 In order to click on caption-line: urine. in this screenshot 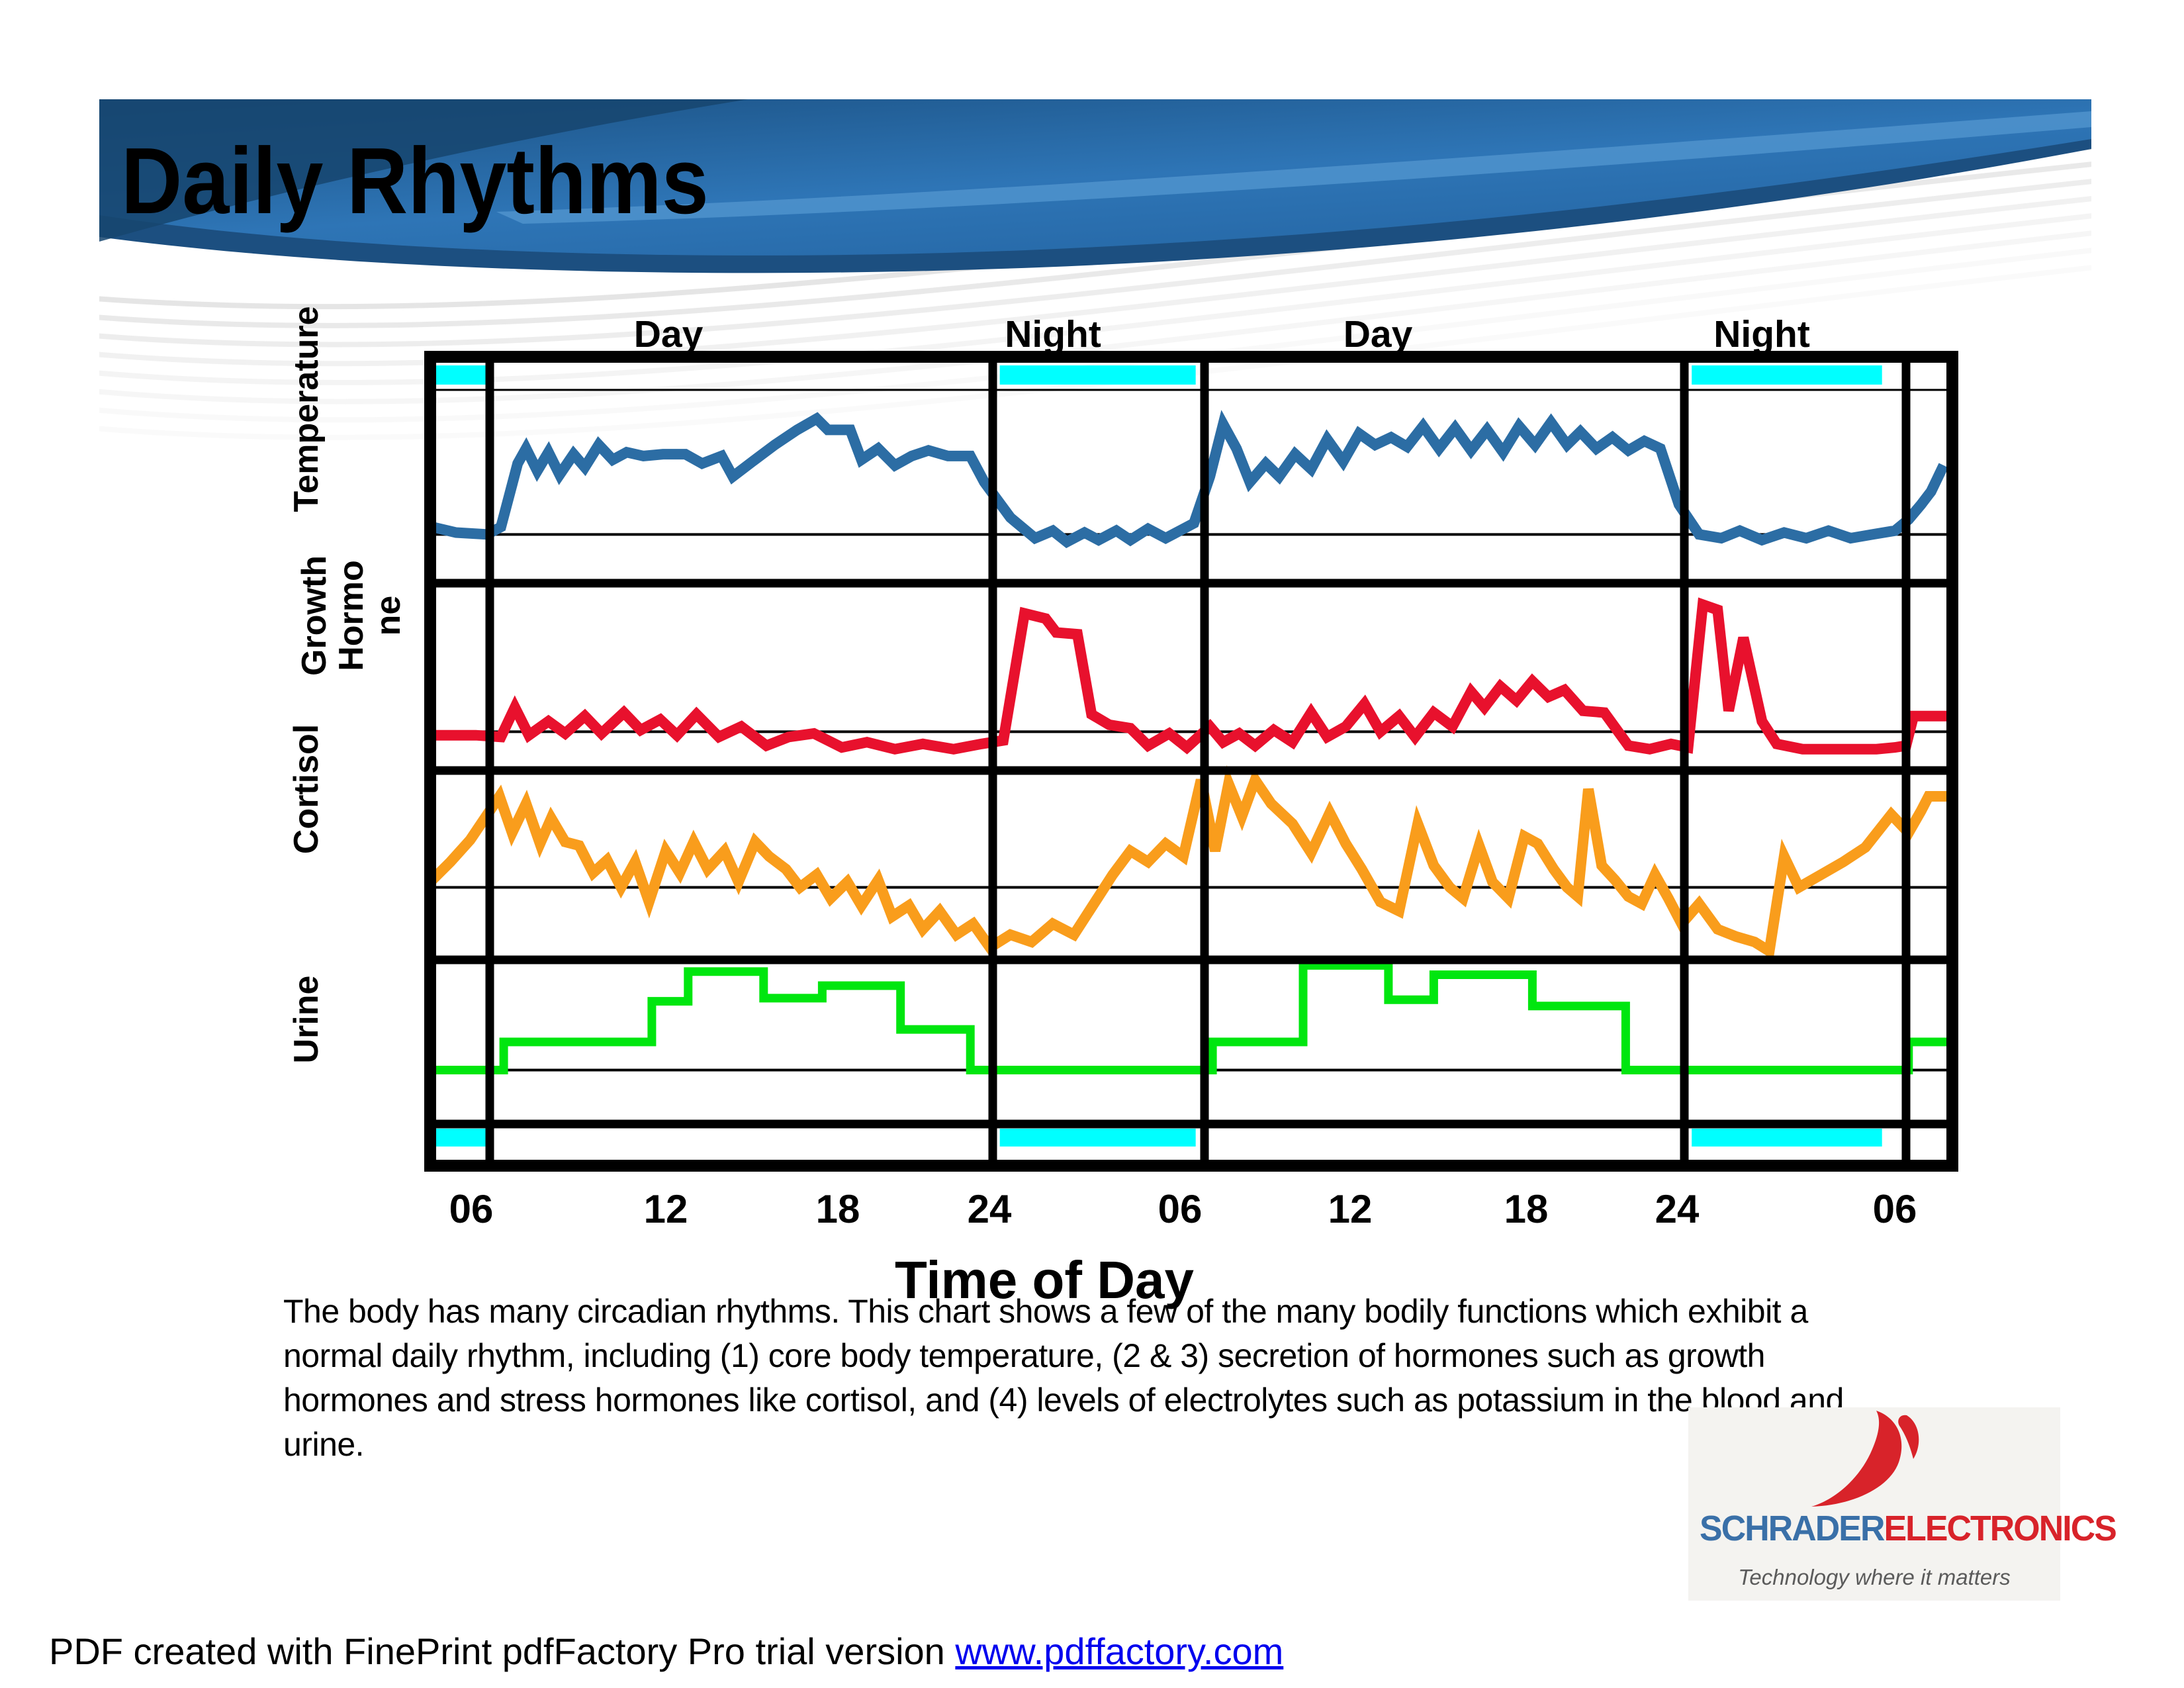, I will do `click(324, 1444)`.